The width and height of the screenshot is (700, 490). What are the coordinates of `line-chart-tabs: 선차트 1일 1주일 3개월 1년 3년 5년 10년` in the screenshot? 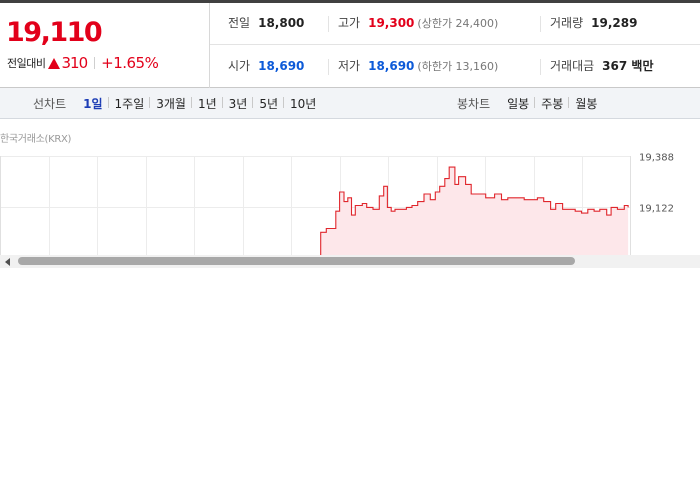 It's located at (177, 103).